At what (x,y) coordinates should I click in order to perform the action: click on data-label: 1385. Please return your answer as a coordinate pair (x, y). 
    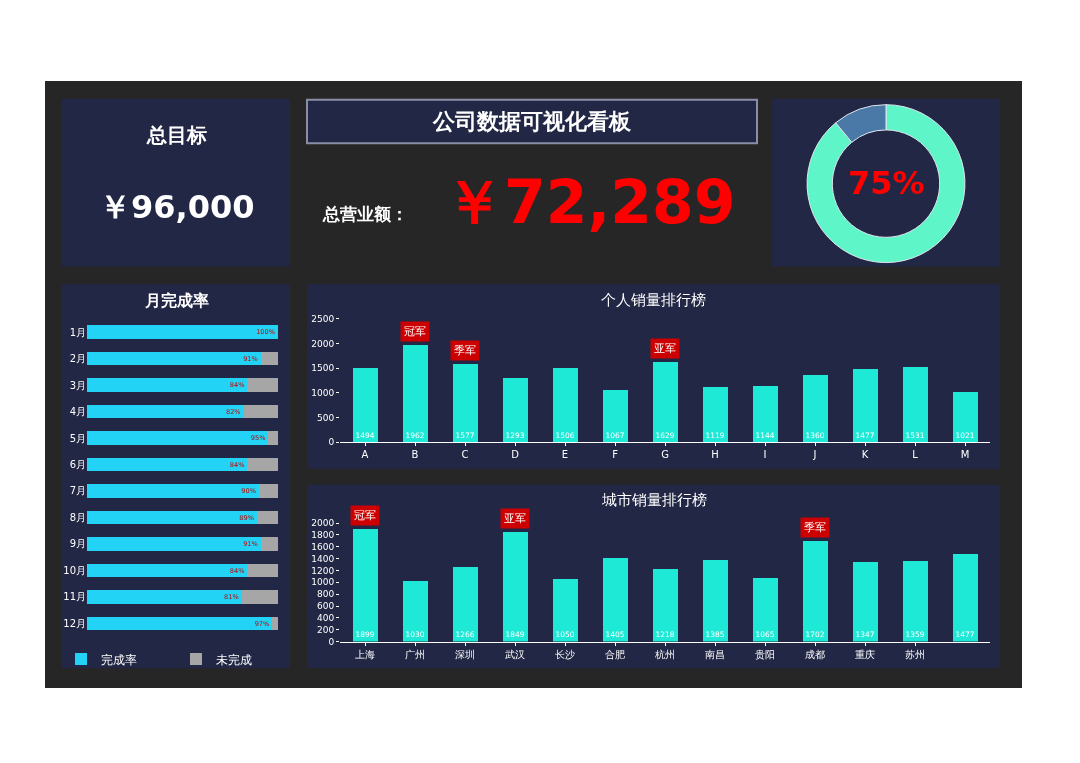
    Looking at the image, I should click on (715, 635).